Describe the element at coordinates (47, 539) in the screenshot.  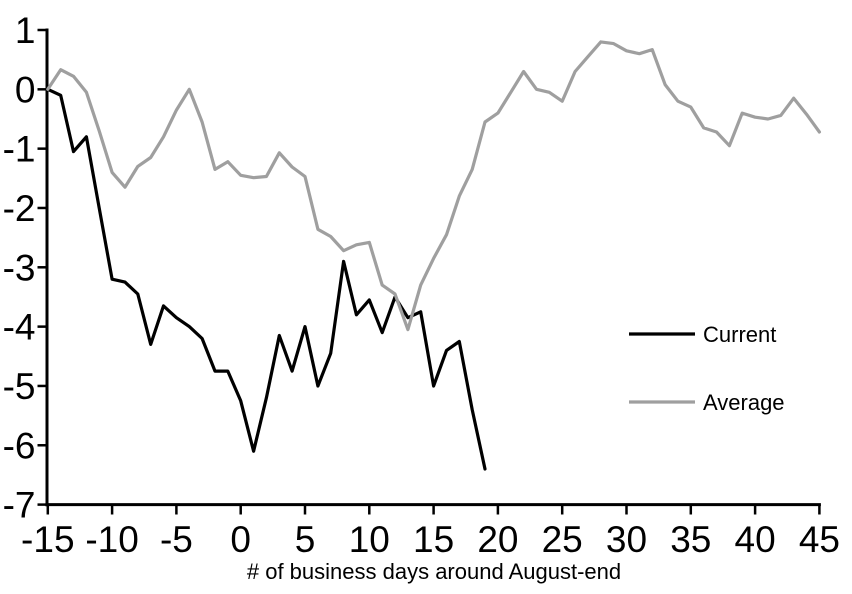
I see `x-axis-tick-label: -15` at that location.